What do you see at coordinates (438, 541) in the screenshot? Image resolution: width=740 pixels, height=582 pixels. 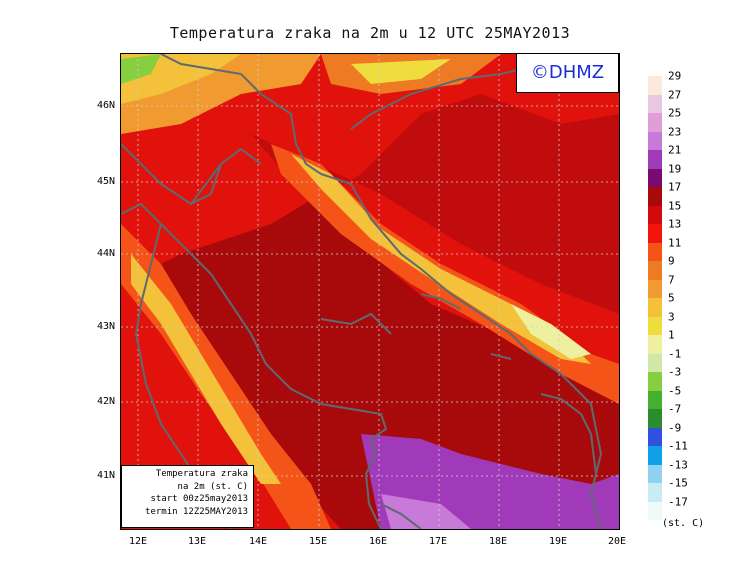 I see `x-tick-label: 17E` at bounding box center [438, 541].